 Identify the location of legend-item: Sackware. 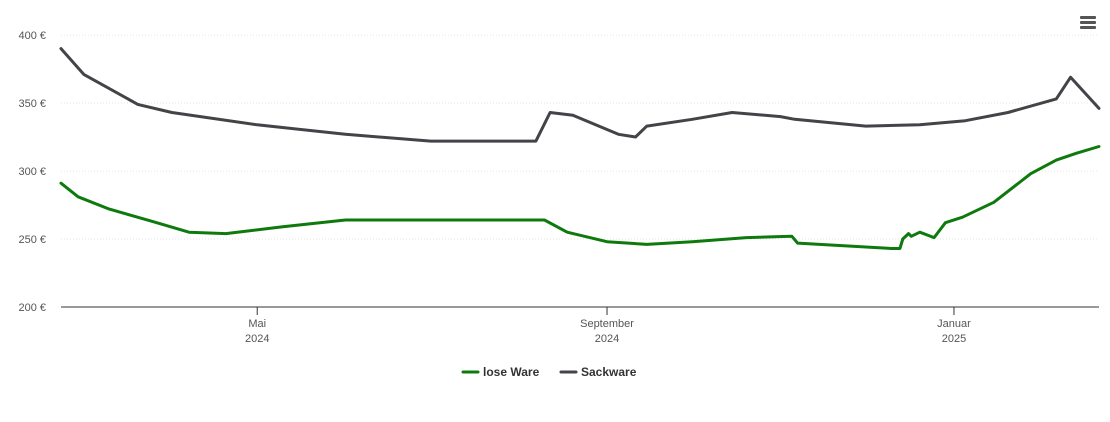
(598, 372).